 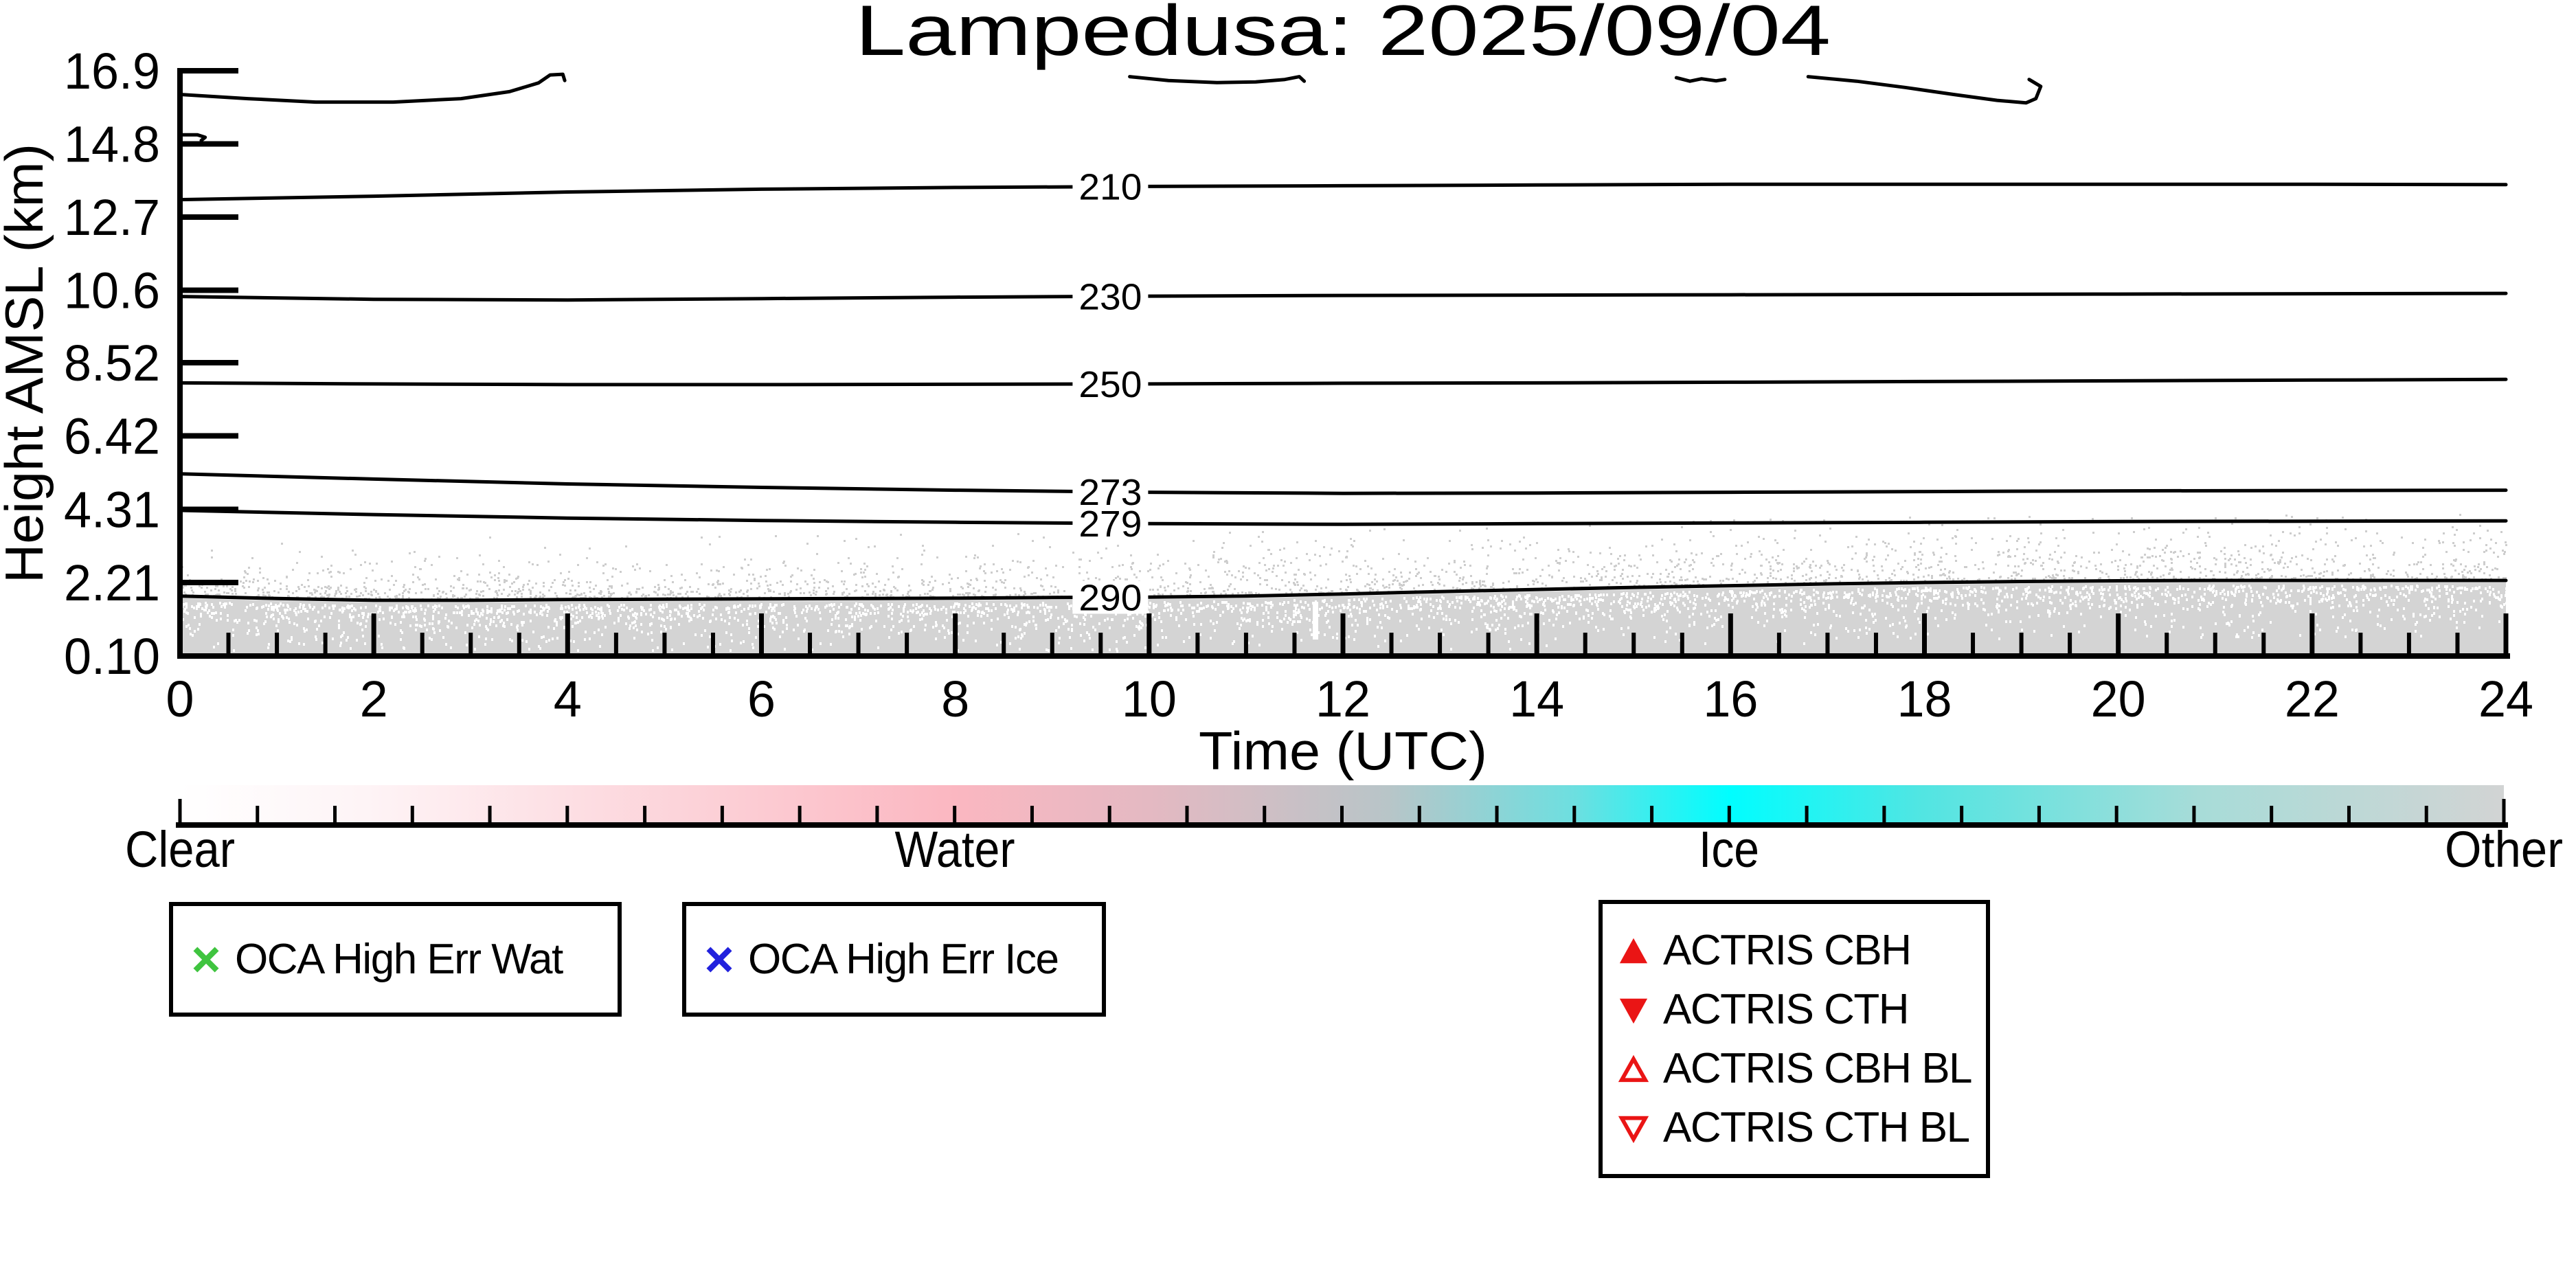 What do you see at coordinates (1110, 384) in the screenshot?
I see `contour-label-250: 250` at bounding box center [1110, 384].